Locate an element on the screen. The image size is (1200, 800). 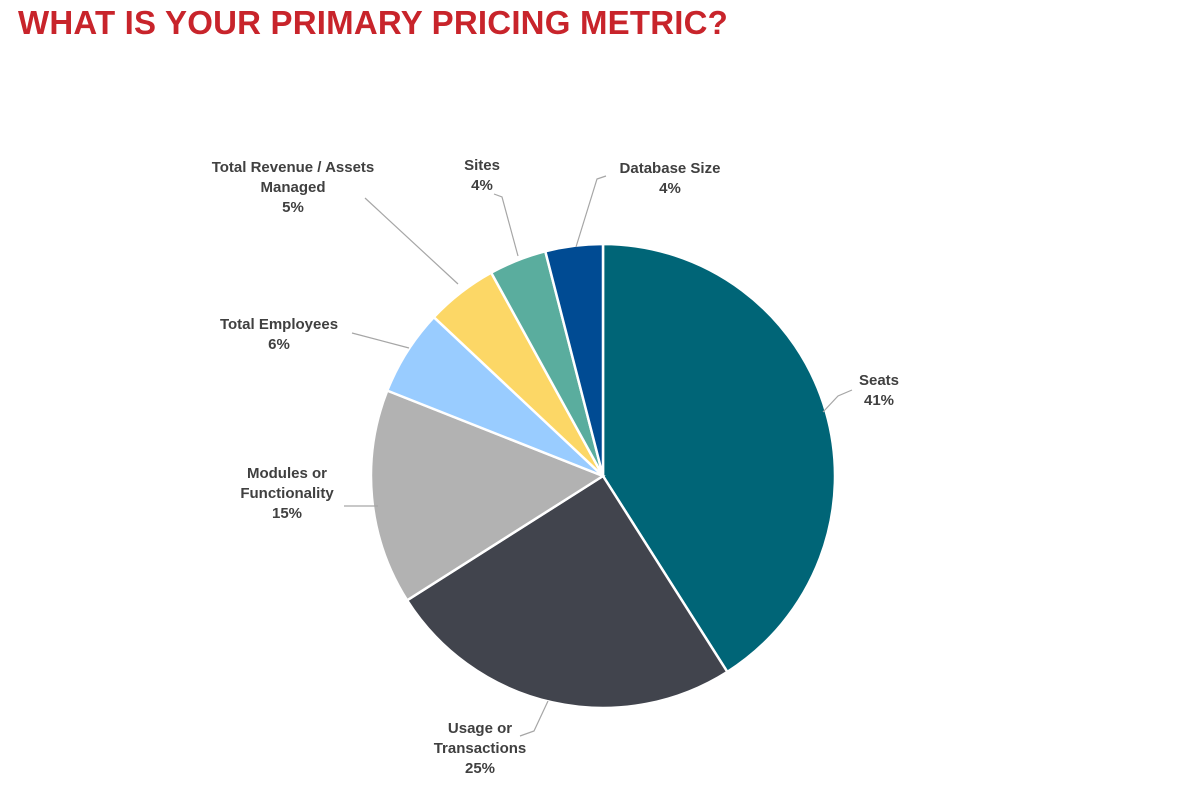
data-label-modules-or-functionality: Modules or Functionality 15% is located at coordinates (287, 493).